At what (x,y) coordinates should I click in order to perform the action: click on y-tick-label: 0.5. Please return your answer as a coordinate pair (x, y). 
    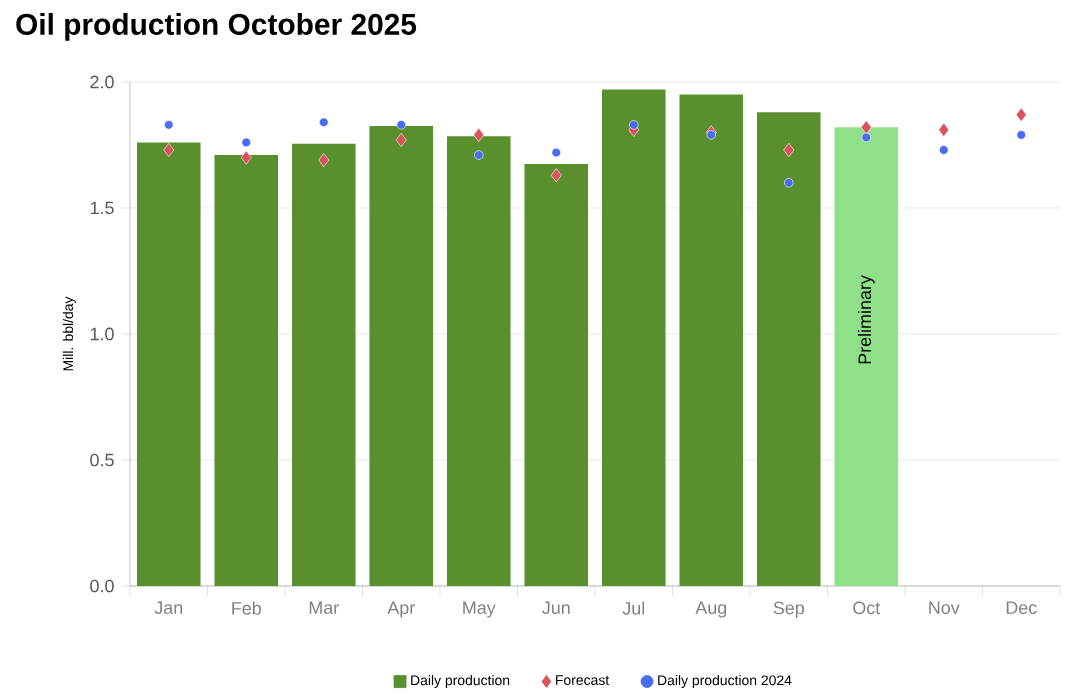
    Looking at the image, I should click on (102, 460).